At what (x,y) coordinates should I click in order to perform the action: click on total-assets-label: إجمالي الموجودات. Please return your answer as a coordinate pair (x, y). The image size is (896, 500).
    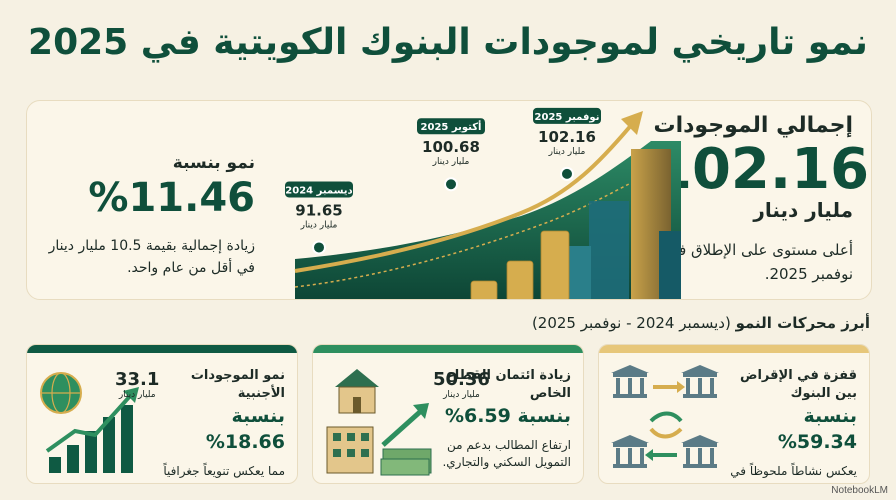
    Looking at the image, I should click on (753, 125).